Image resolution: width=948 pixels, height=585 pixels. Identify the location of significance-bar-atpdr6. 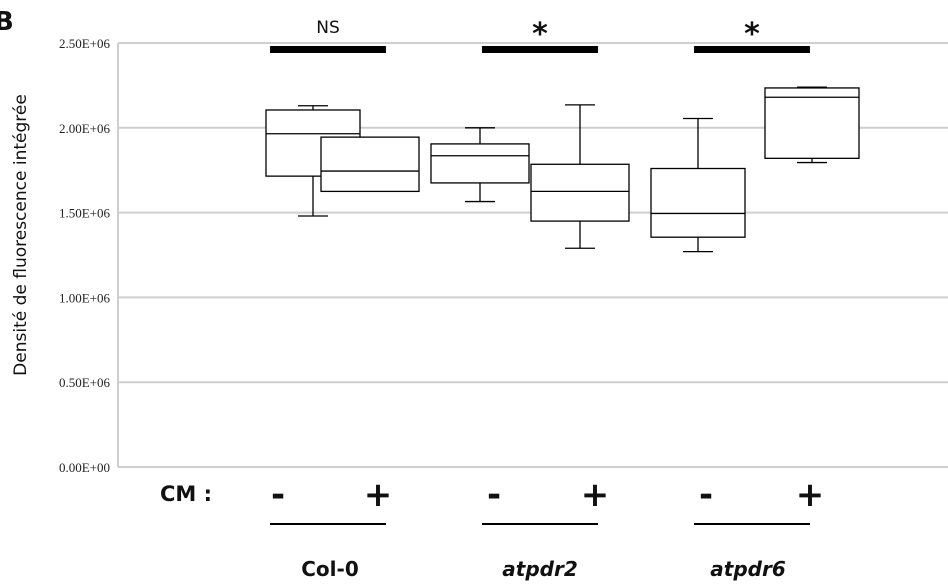
(752, 49).